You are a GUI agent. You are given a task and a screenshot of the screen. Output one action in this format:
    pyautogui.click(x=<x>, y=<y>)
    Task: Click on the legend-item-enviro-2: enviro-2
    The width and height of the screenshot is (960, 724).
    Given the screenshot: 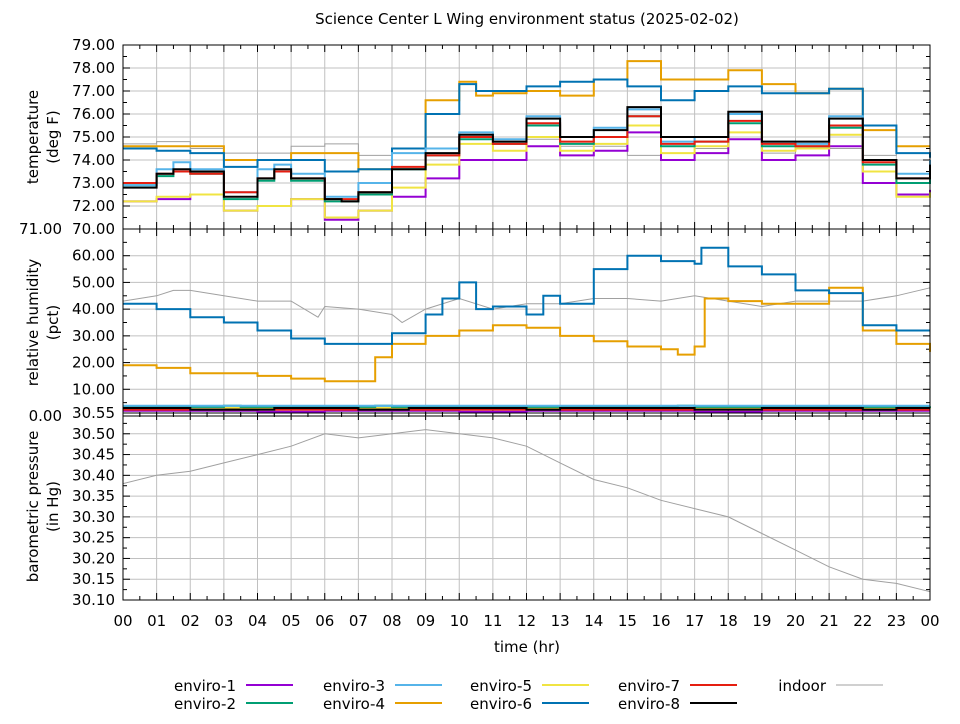 What is the action you would take?
    pyautogui.click(x=233, y=704)
    